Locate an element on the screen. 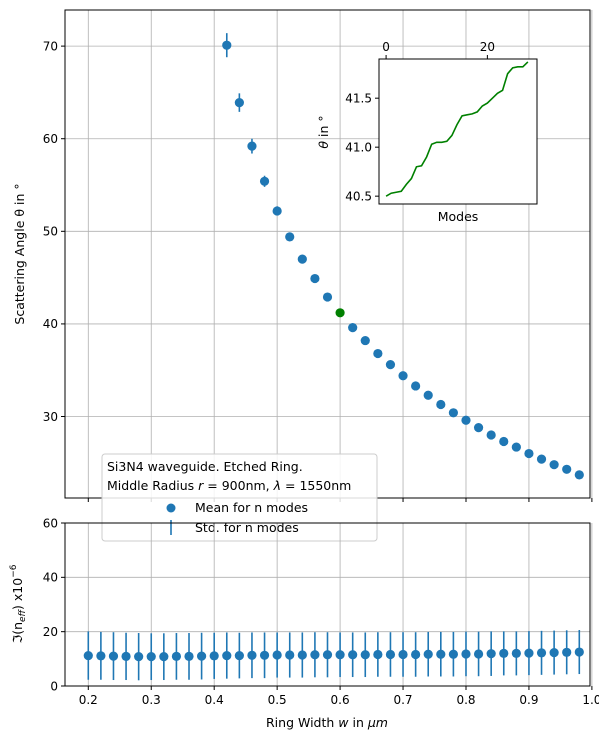 This screenshot has height=744, width=599. bottom-x-tick-label: 0.8 is located at coordinates (465, 700).